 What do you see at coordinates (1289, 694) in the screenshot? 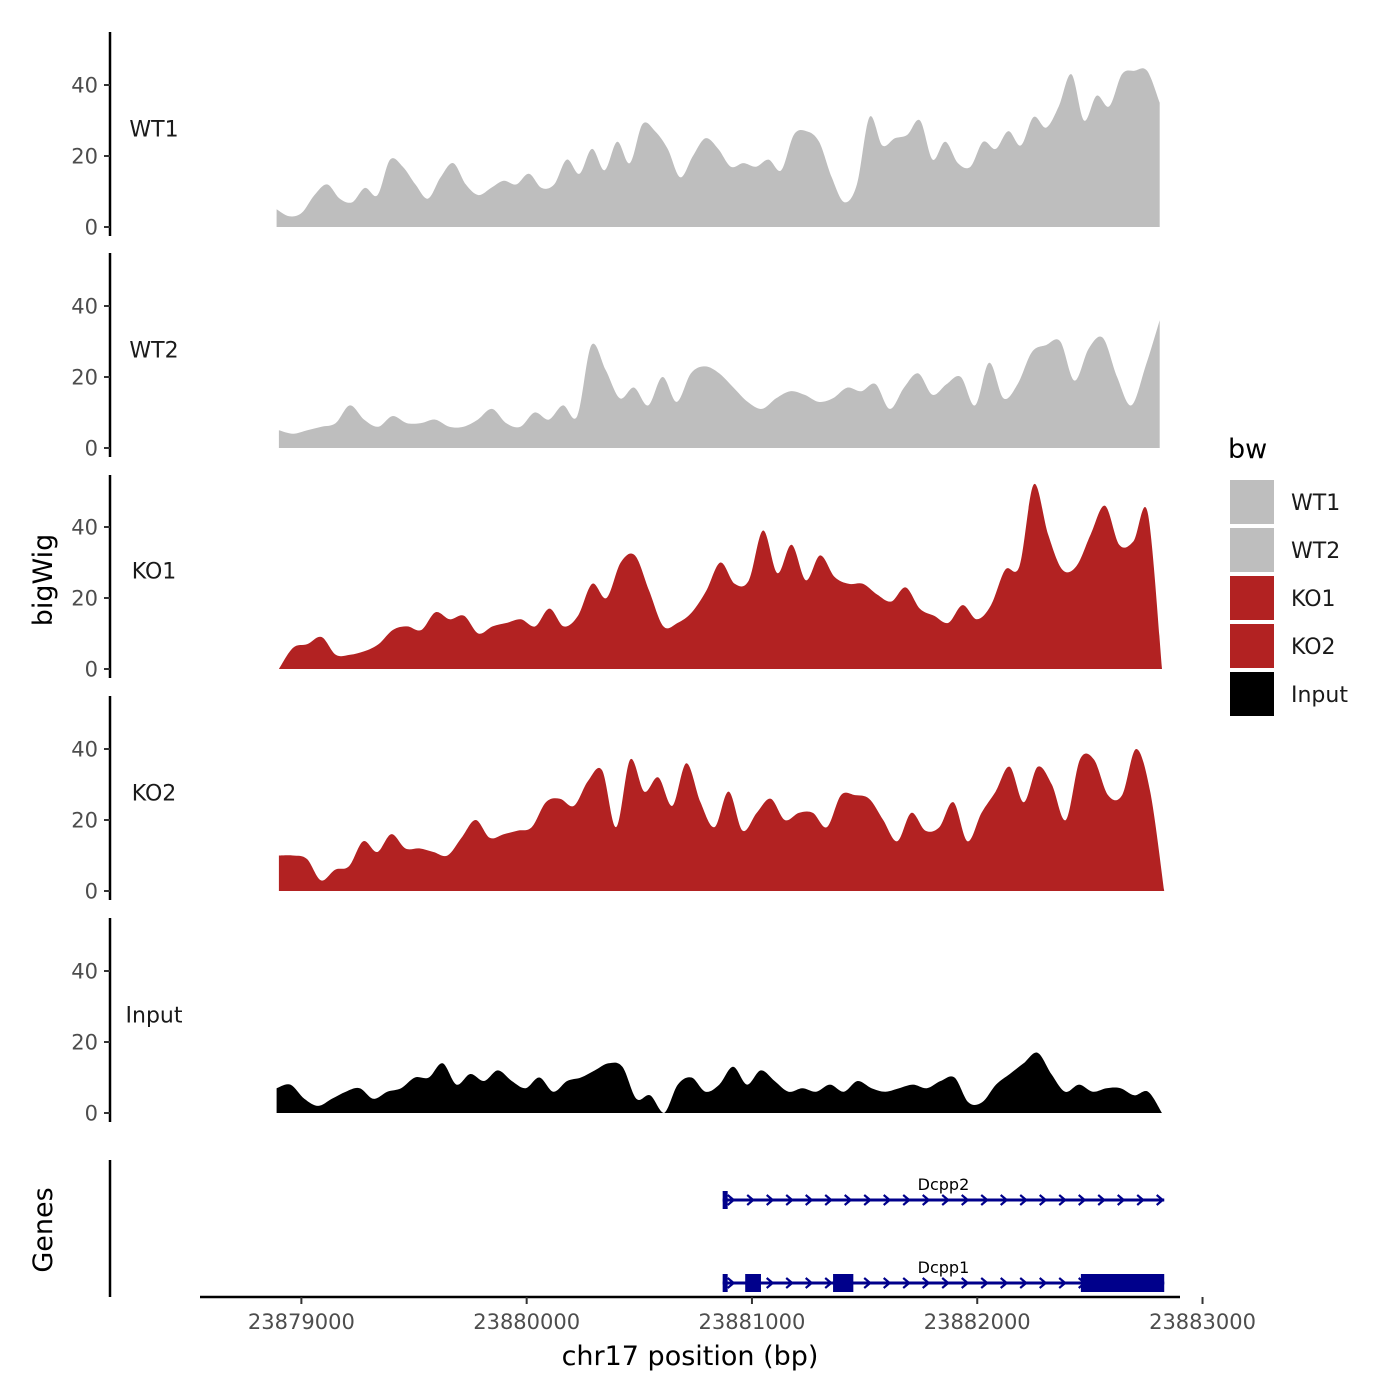
I see `legend-item-input: Input` at bounding box center [1289, 694].